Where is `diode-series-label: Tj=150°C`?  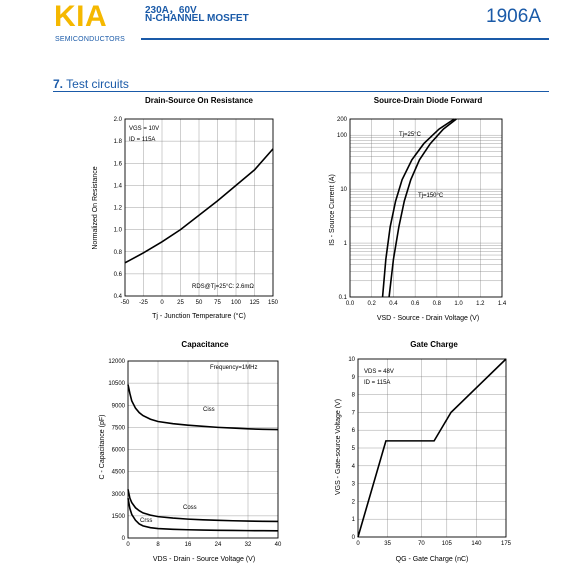
diode-series-label: Tj=150°C is located at coordinates (431, 196).